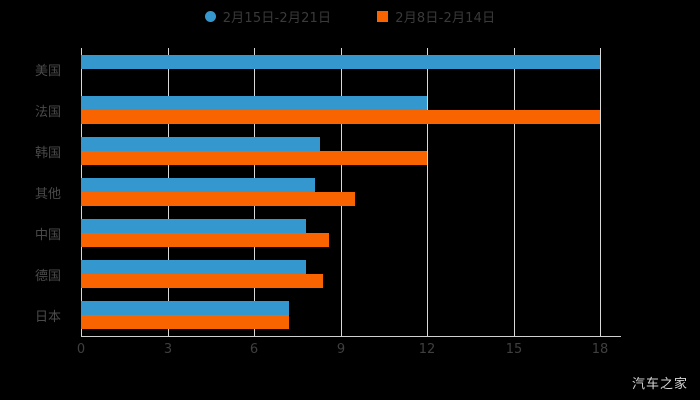 Image resolution: width=700 pixels, height=400 pixels. Describe the element at coordinates (47, 194) in the screenshot. I see `y-axis-label: 其他` at that location.